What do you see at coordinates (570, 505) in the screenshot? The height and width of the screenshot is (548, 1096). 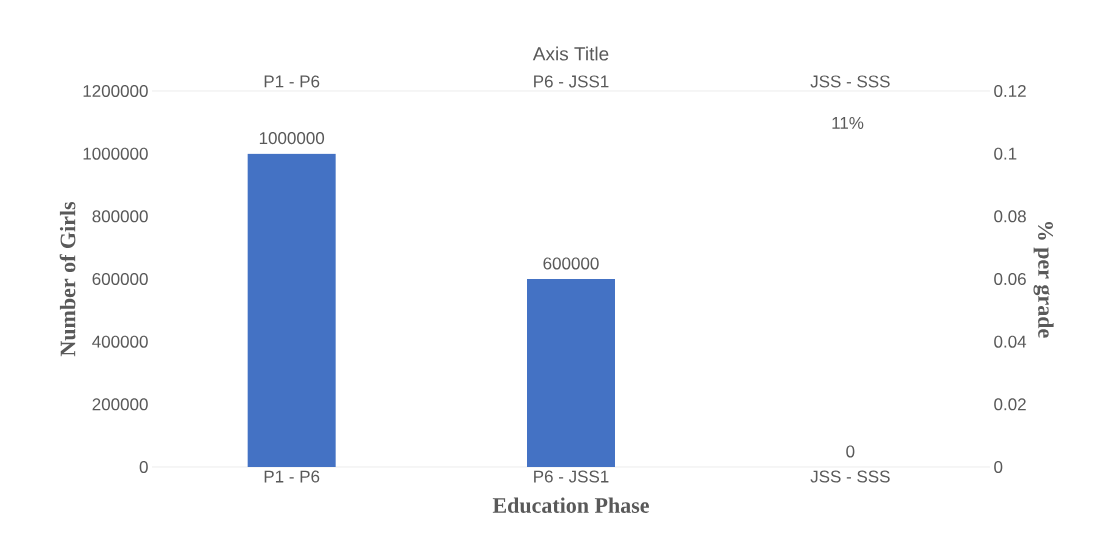 I see `x-axis-title: Education Phase` at bounding box center [570, 505].